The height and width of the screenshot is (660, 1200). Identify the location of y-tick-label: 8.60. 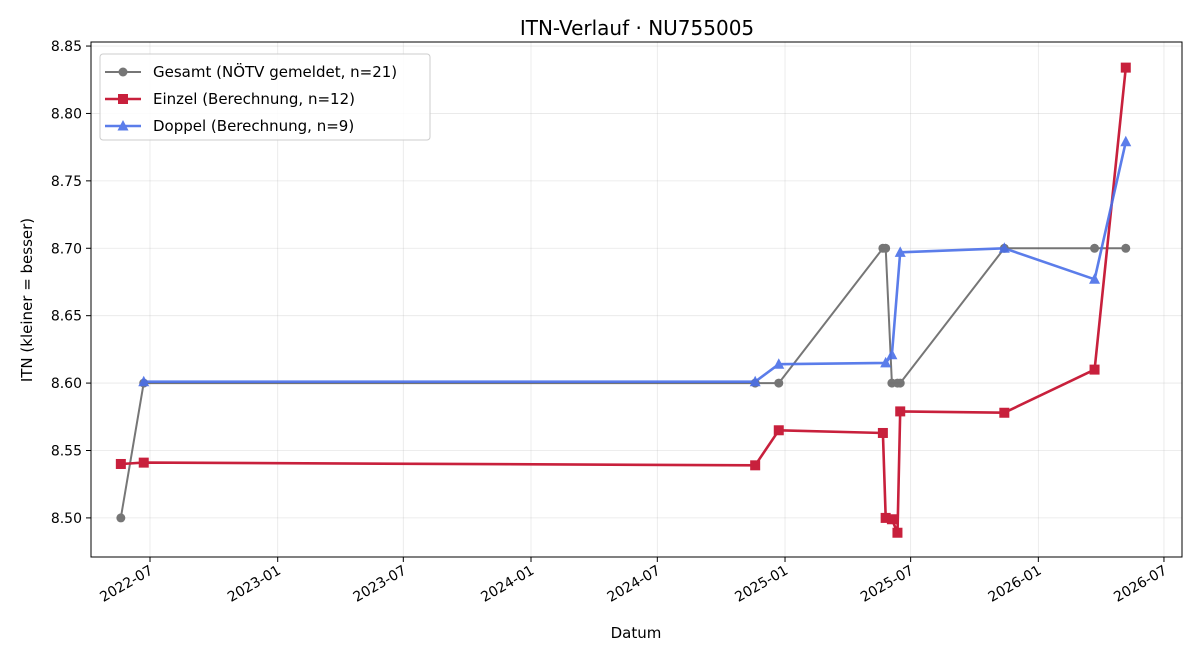
(66, 384).